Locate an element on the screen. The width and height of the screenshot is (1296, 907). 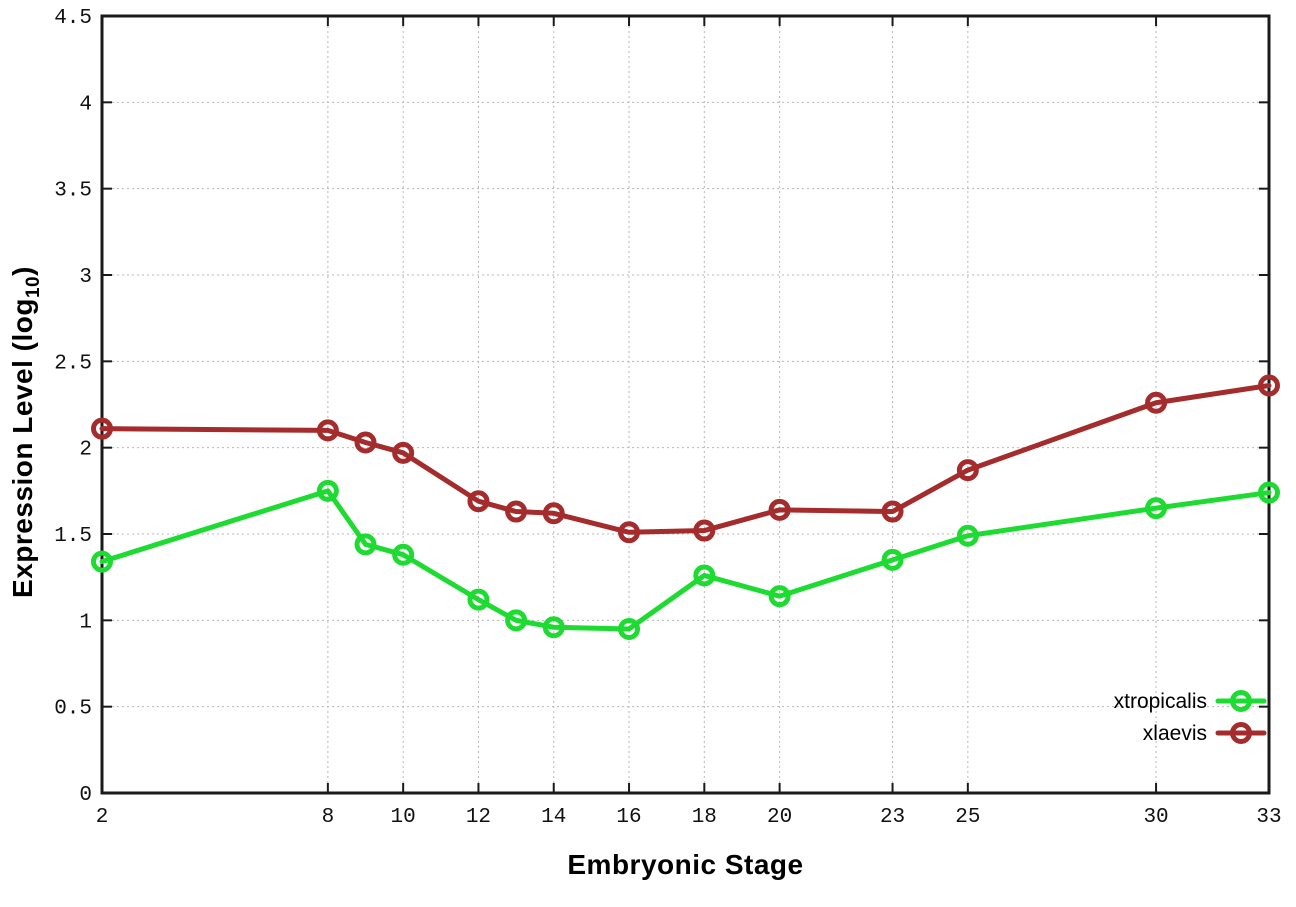
y-tick-label: 3.5 is located at coordinates (73, 191).